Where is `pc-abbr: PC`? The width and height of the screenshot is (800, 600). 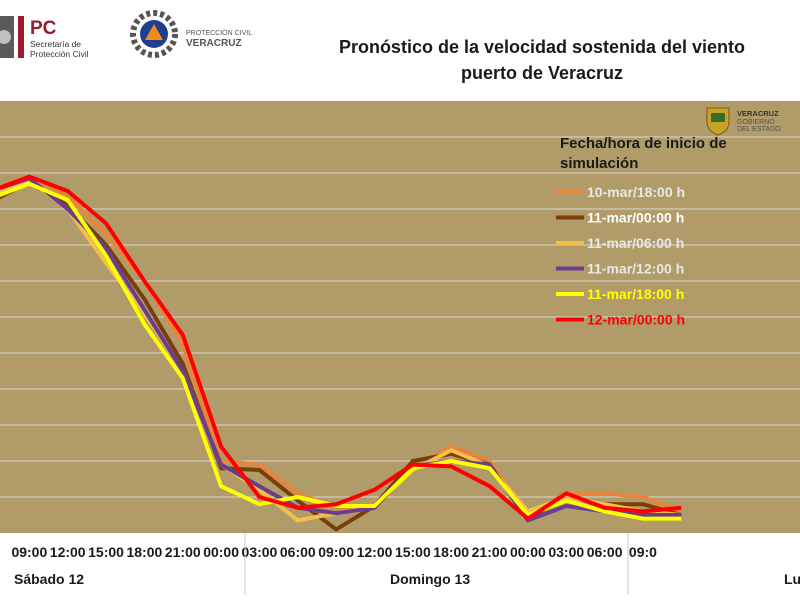
pc-abbr: PC is located at coordinates (43, 28).